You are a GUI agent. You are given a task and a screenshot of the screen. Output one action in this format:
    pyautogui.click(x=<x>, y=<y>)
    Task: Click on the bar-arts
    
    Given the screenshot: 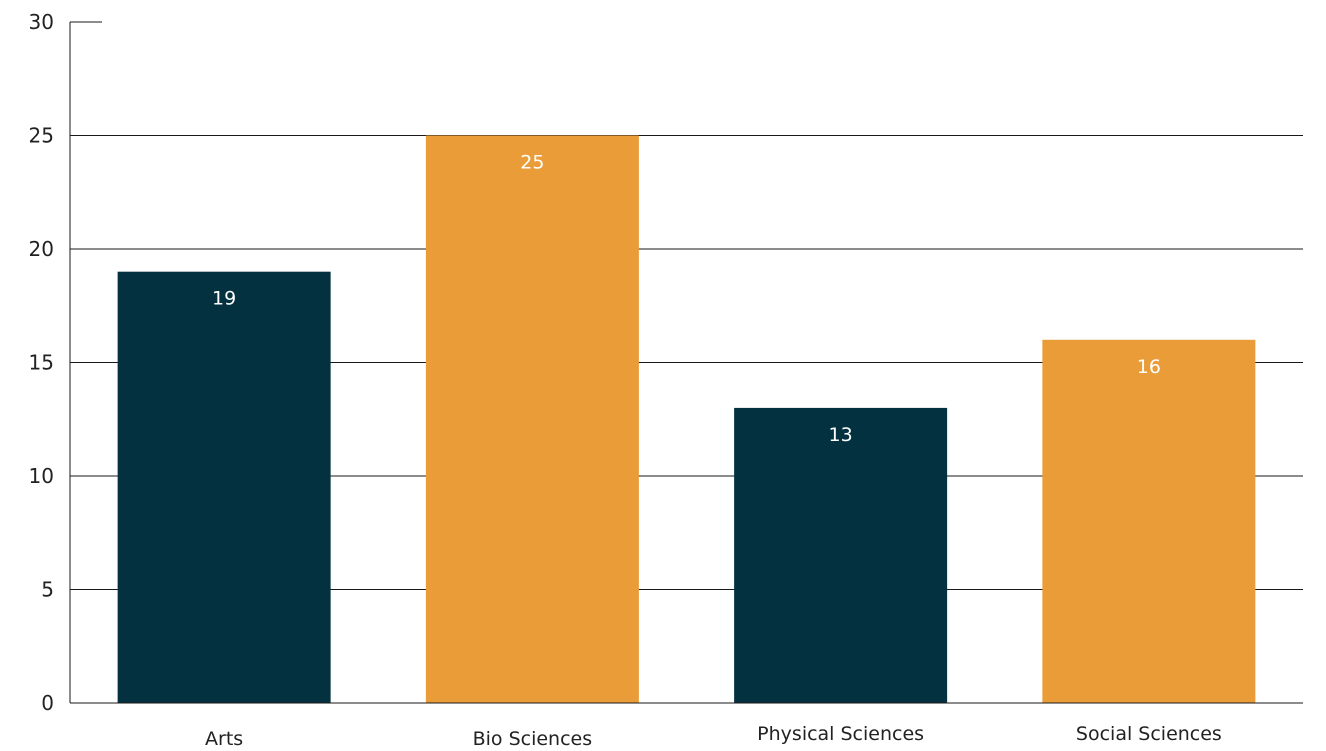 What is the action you would take?
    pyautogui.click(x=224, y=487)
    